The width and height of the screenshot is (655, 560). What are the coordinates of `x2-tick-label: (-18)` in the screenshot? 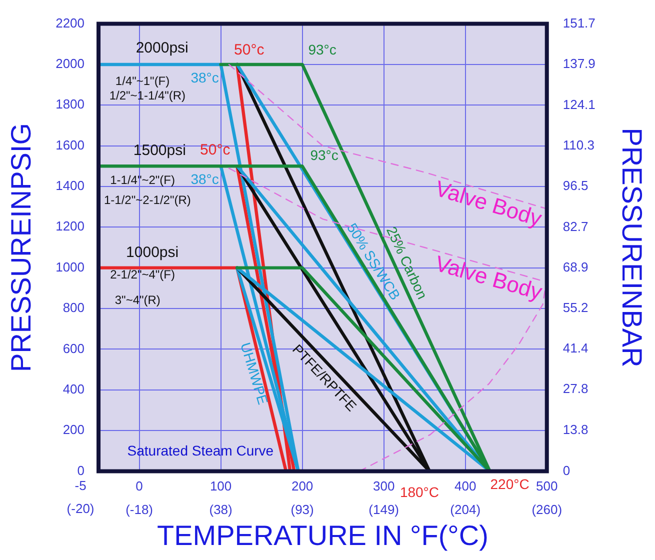 It's located at (140, 510).